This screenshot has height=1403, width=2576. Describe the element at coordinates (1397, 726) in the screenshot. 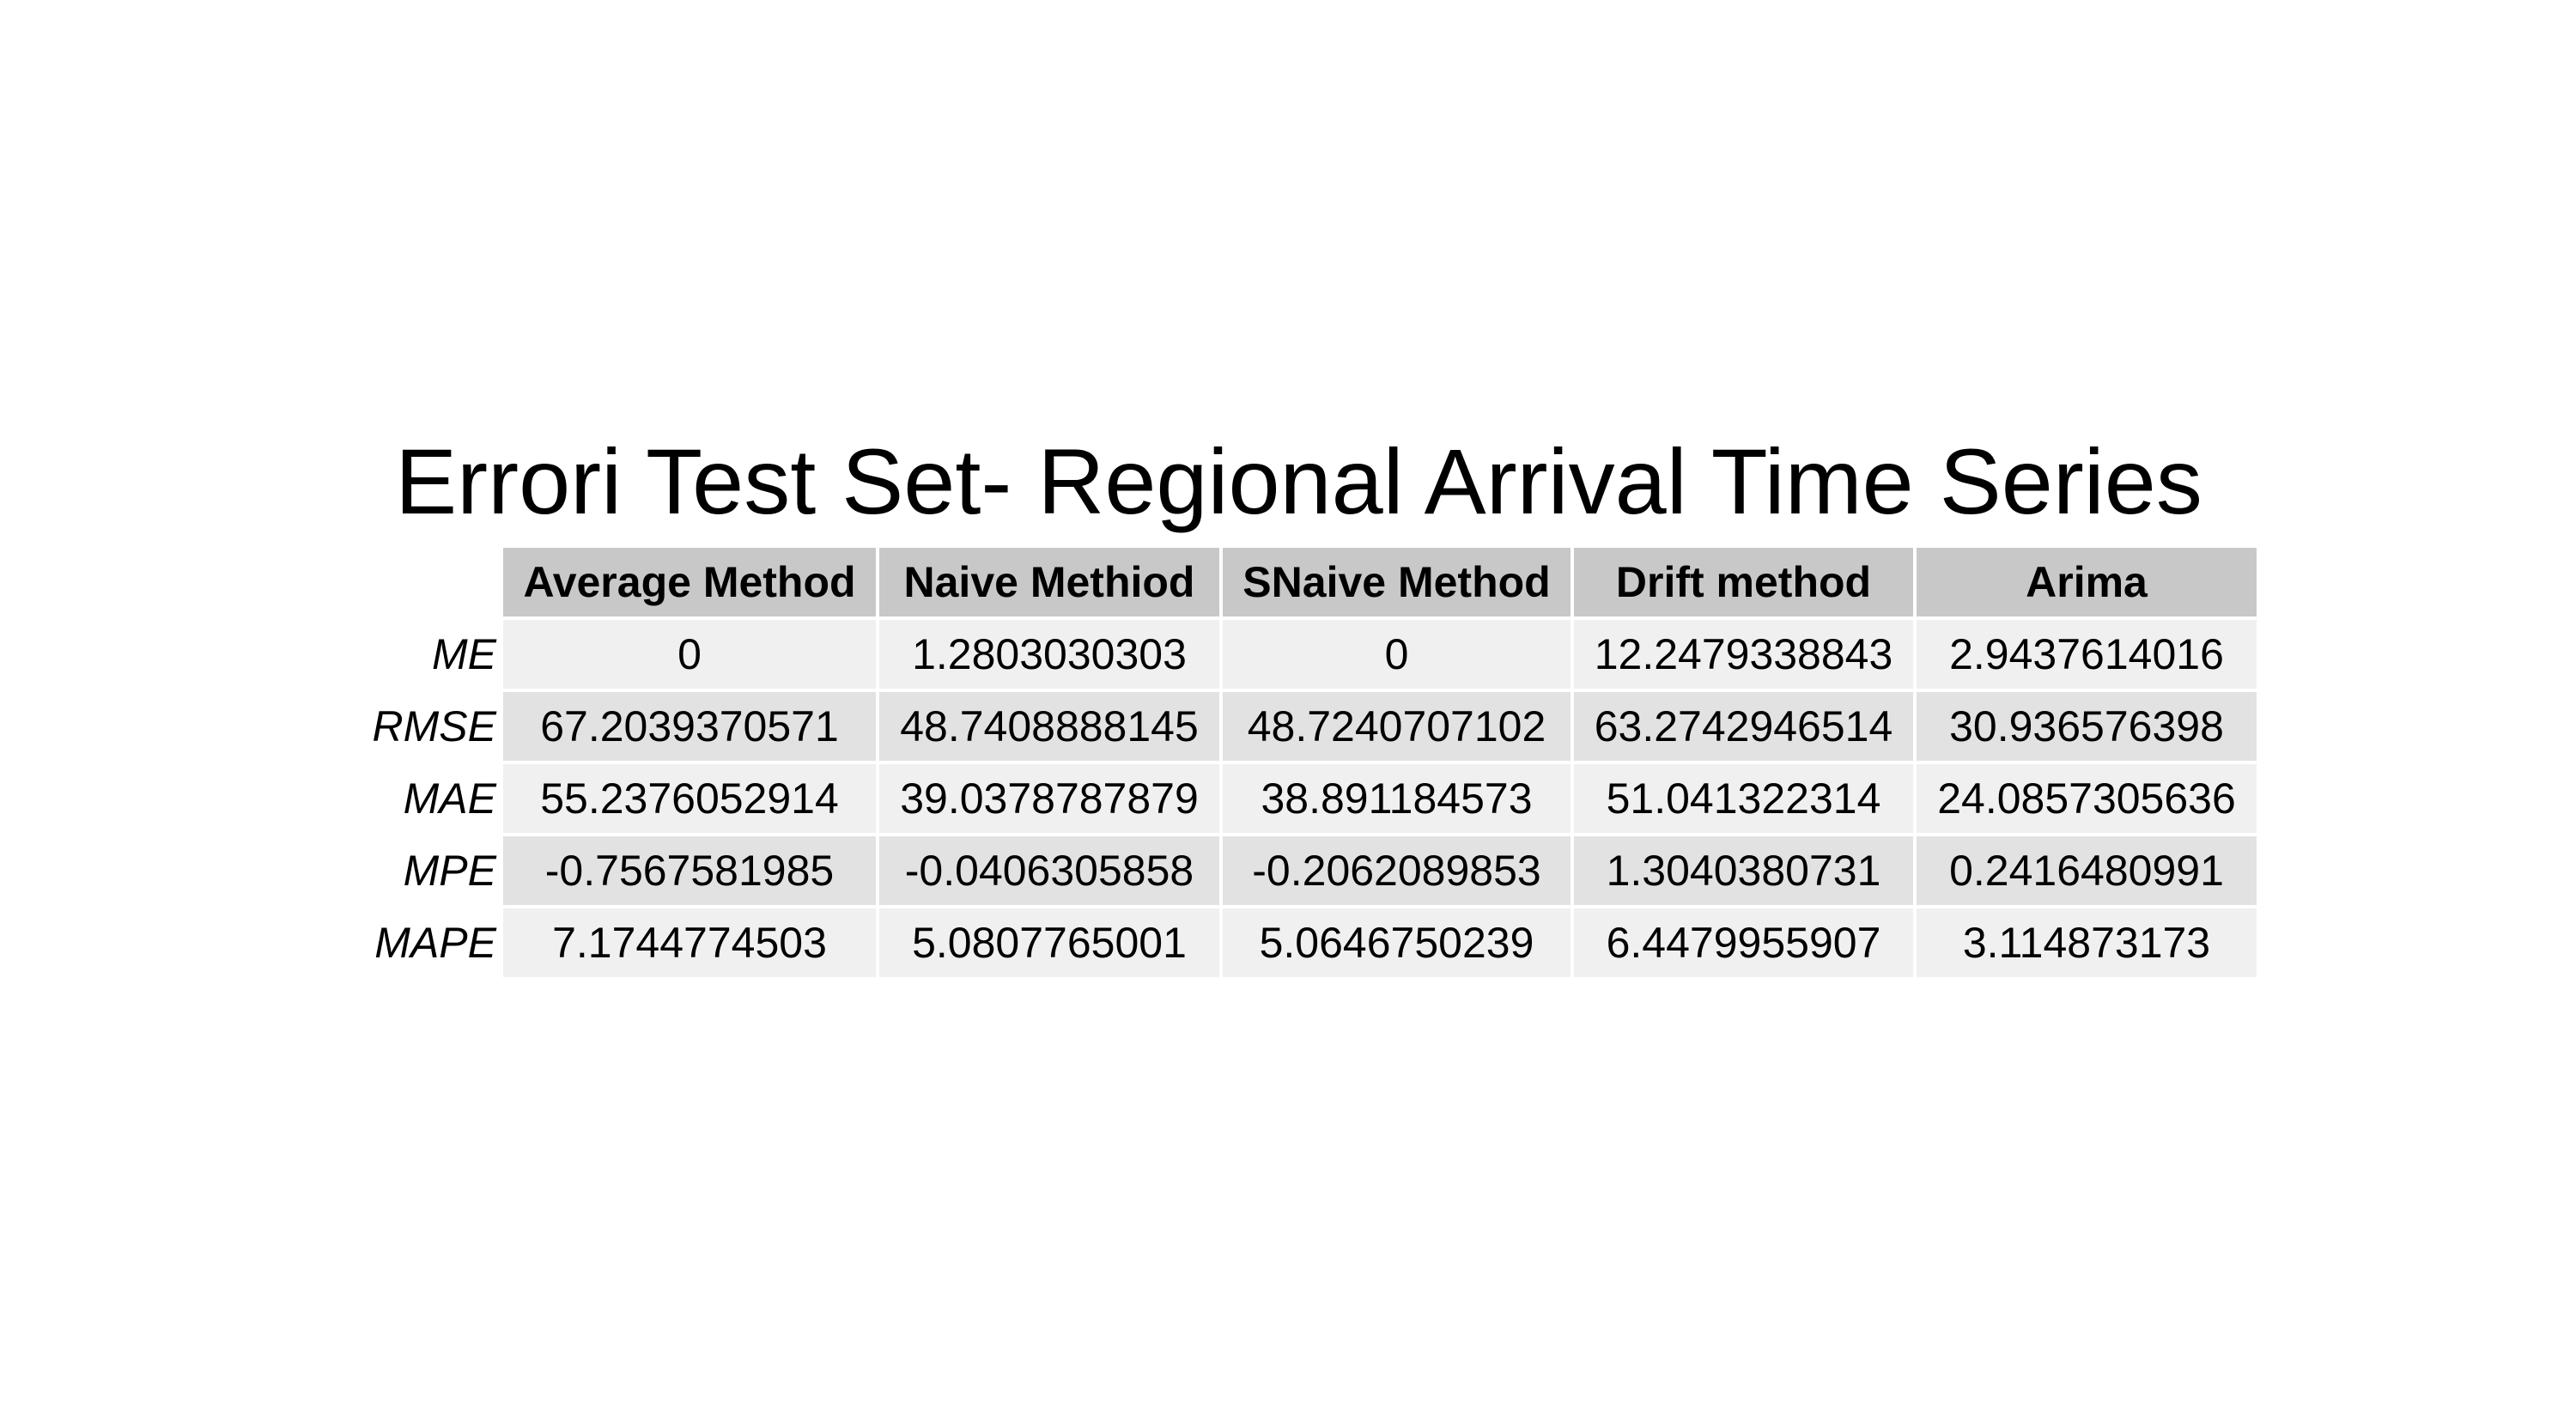

I see `table-cell: 48.7240707102` at that location.